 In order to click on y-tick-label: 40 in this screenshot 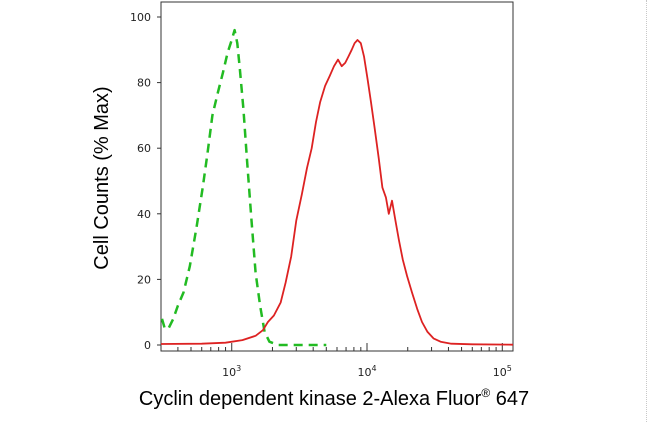, I will do `click(144, 214)`.